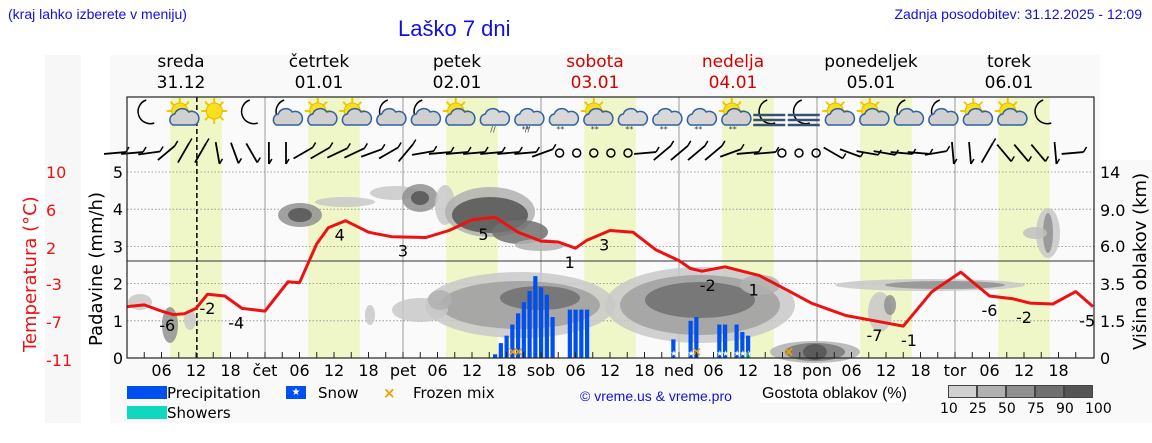 This screenshot has width=1152, height=443. I want to click on svg-text: -1, so click(909, 340).